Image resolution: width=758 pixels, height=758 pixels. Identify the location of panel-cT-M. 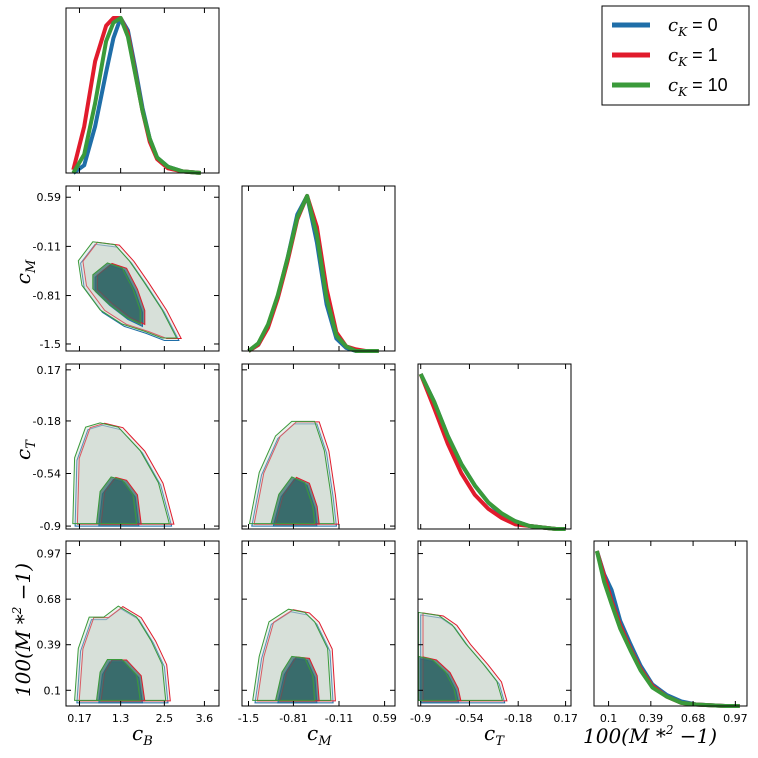
(494, 623).